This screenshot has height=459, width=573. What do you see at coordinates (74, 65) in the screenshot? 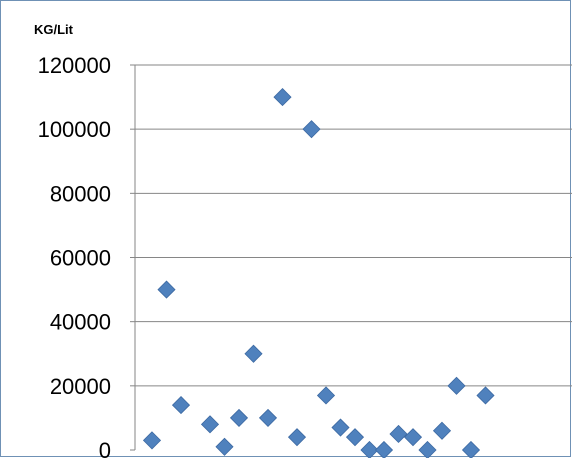
I see `y-tick-label: 120000` at bounding box center [74, 65].